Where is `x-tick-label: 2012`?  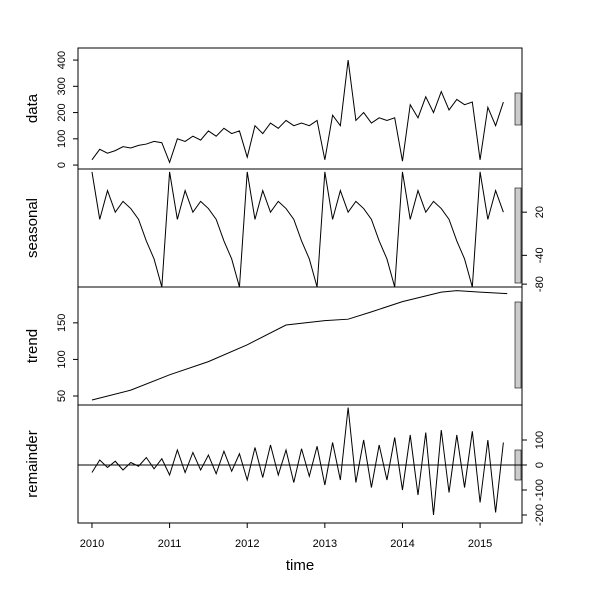 x-tick-label: 2012 is located at coordinates (247, 544).